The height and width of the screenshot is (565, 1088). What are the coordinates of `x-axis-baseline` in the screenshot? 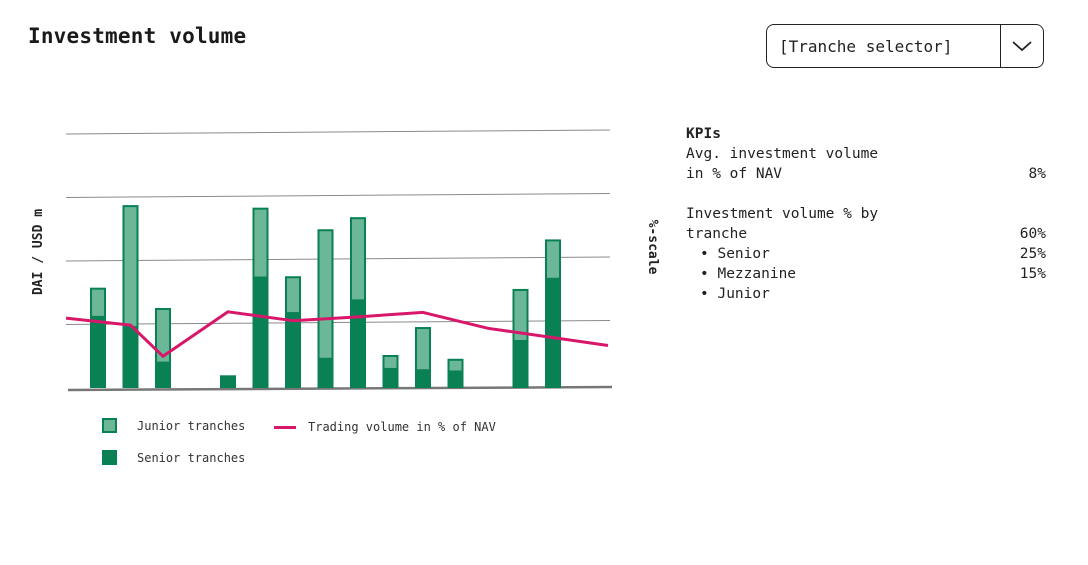 It's located at (340, 388).